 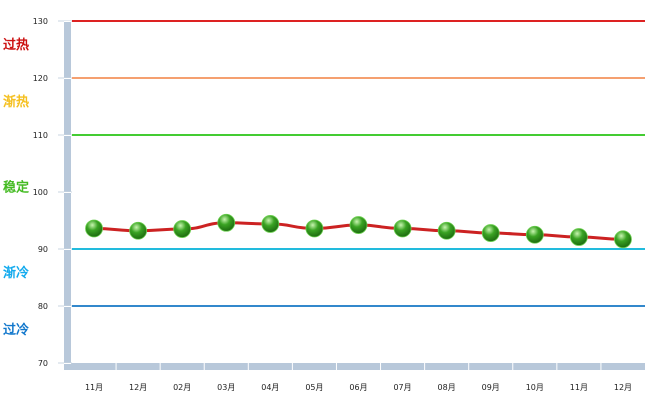 What do you see at coordinates (402, 387) in the screenshot?
I see `x-tick-label: 07月` at bounding box center [402, 387].